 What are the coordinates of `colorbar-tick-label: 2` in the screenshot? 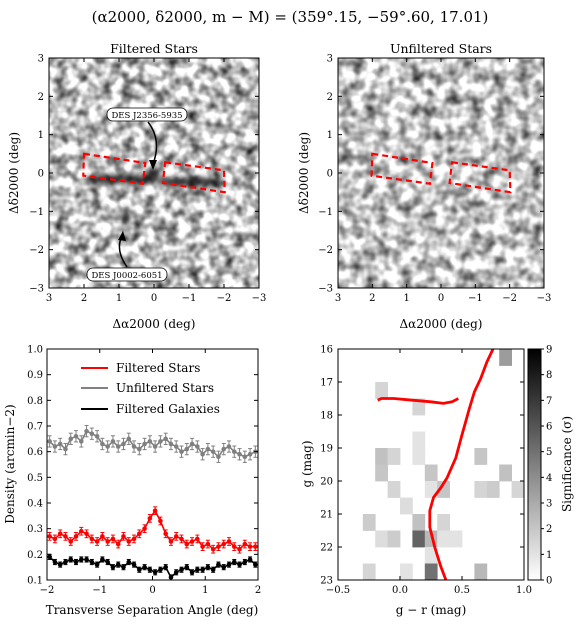 It's located at (549, 529).